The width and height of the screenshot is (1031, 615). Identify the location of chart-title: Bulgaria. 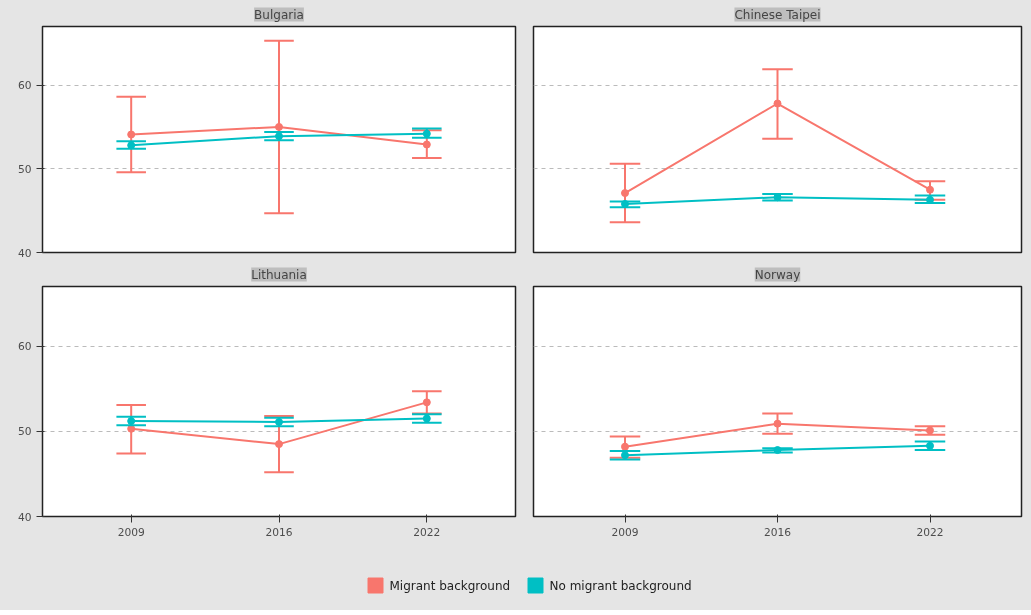
(279, 14).